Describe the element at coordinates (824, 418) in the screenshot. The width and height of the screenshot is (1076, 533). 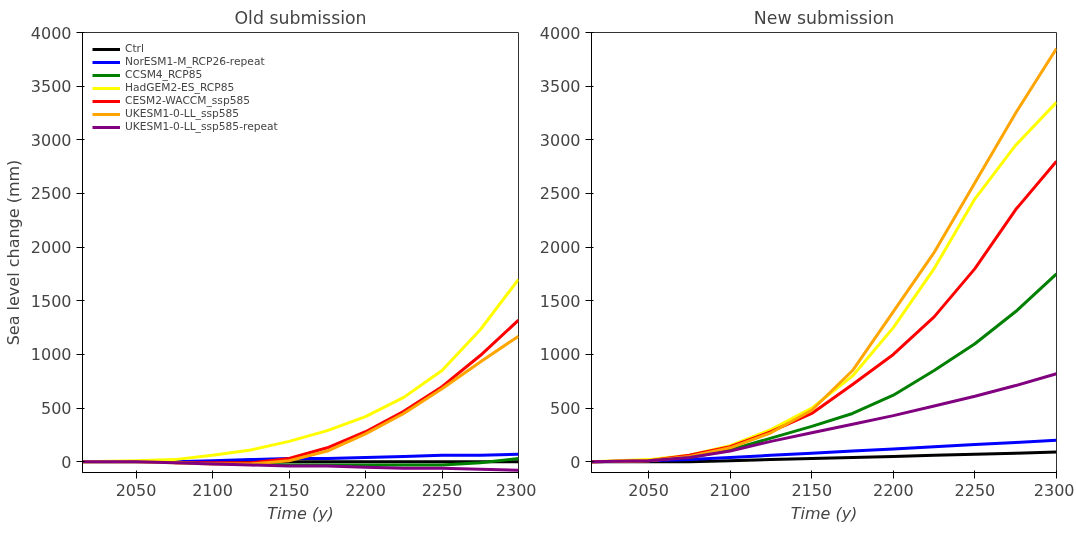
I see `line-series` at that location.